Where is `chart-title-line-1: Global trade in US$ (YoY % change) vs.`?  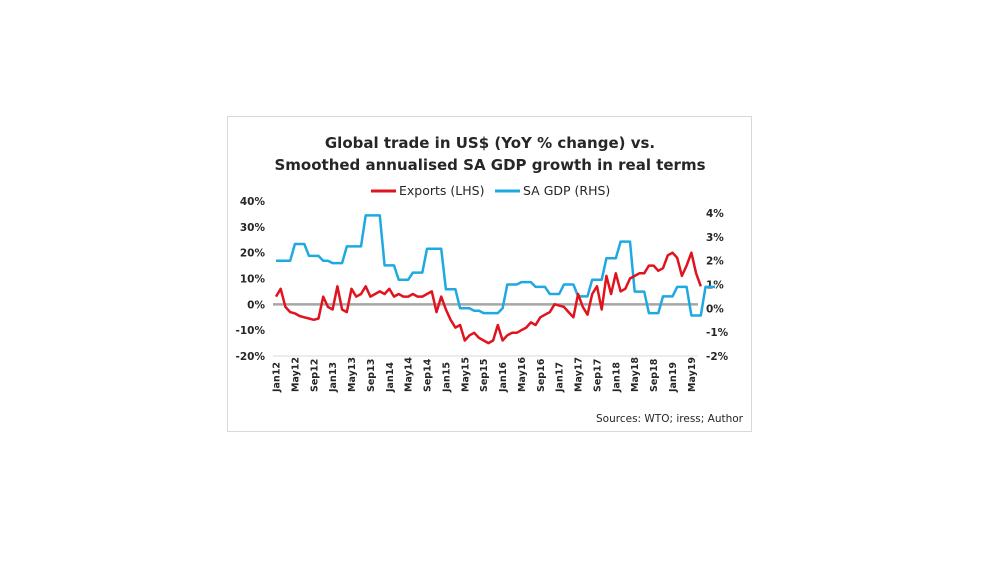
chart-title-line-1: Global trade in US$ (YoY % change) vs. is located at coordinates (490, 143).